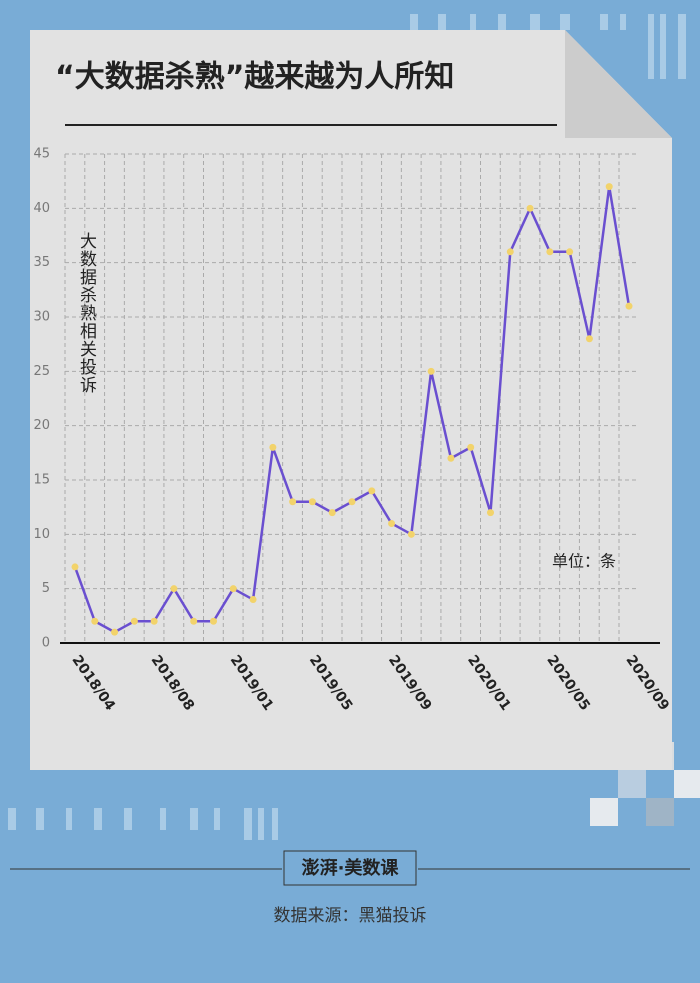 Image resolution: width=700 pixels, height=983 pixels. I want to click on y-tick-label: 20, so click(41, 425).